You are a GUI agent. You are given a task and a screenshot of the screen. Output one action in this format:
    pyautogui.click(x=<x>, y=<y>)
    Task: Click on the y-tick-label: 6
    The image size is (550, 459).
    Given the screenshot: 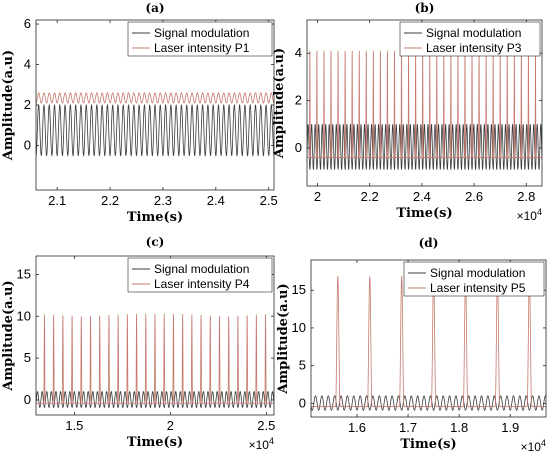 What is the action you would take?
    pyautogui.click(x=27, y=23)
    